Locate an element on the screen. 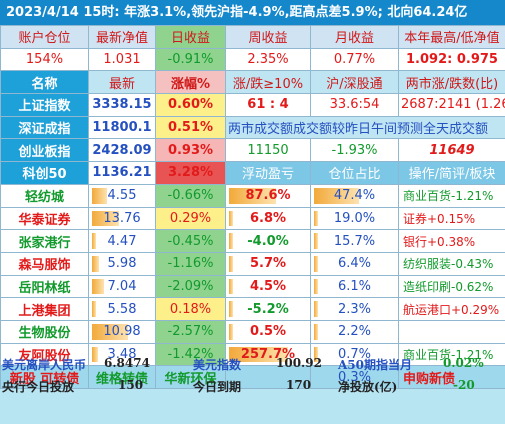 The image size is (505, 424). pboc-label: 央行今日投放 is located at coordinates (38, 387).